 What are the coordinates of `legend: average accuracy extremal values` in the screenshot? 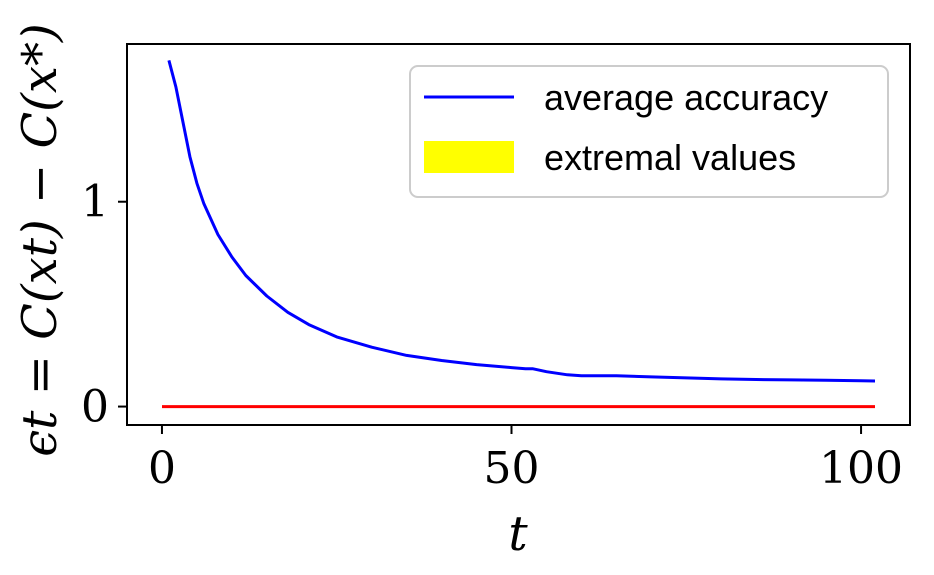 It's located at (649, 131).